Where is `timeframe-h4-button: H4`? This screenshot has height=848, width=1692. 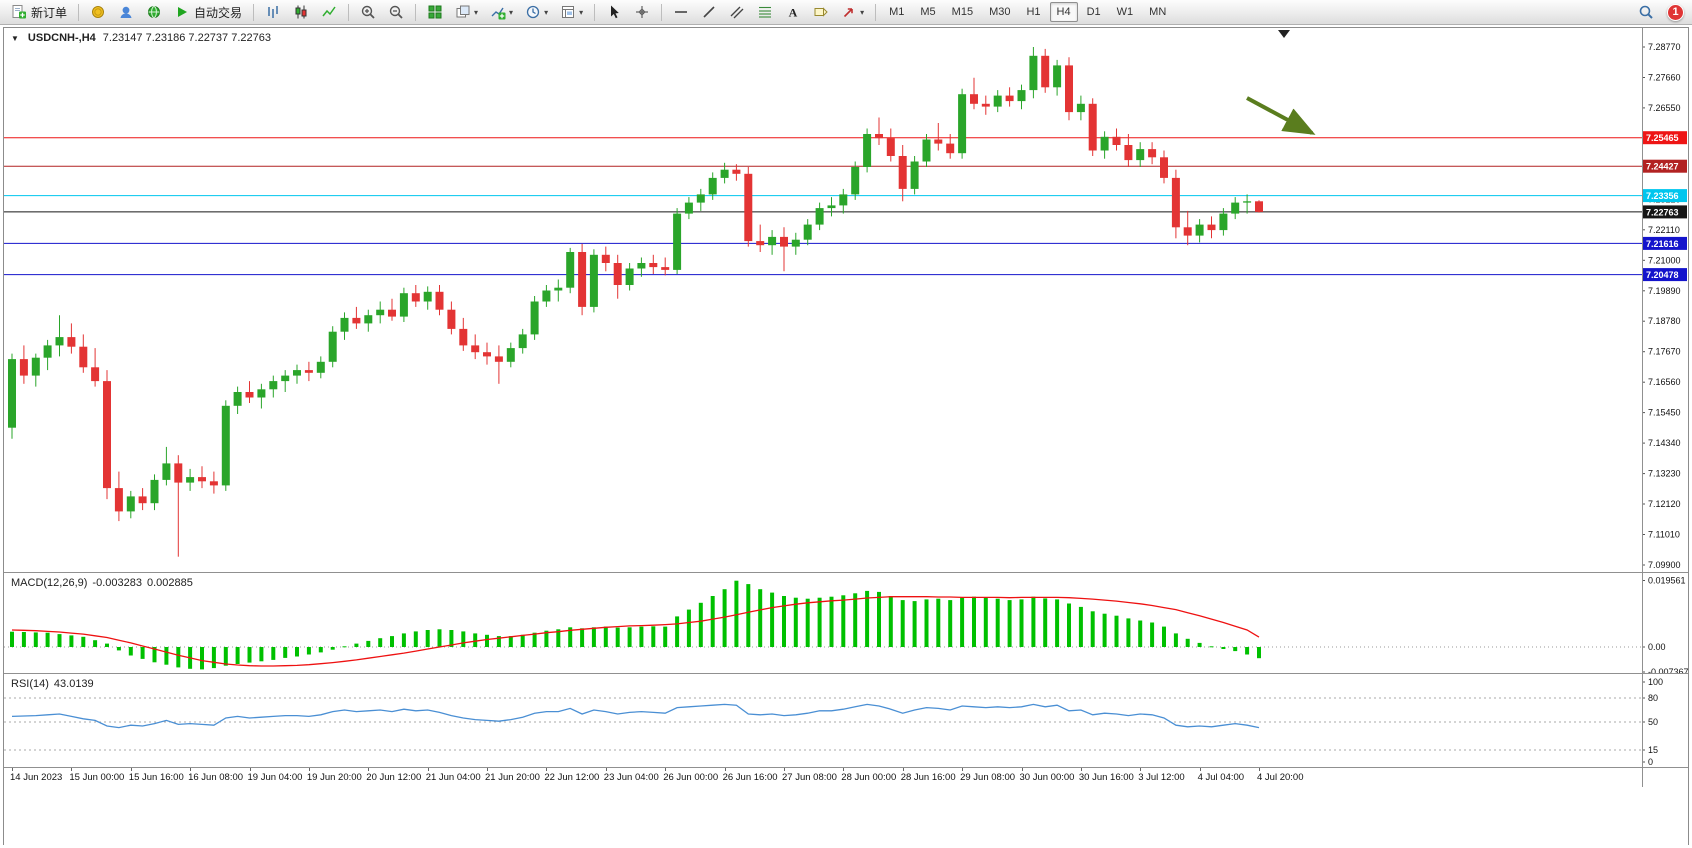 timeframe-h4-button: H4 is located at coordinates (1063, 12).